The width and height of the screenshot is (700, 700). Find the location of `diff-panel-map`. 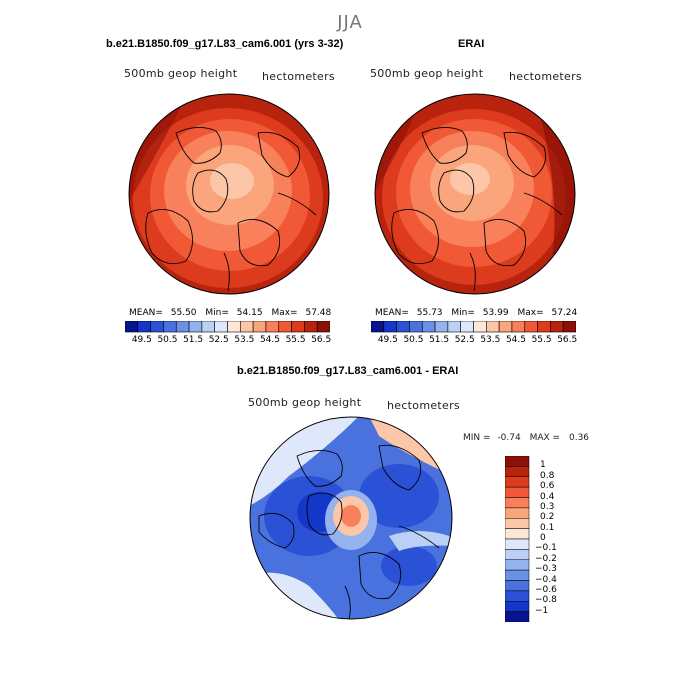

diff-panel-map is located at coordinates (351, 518).